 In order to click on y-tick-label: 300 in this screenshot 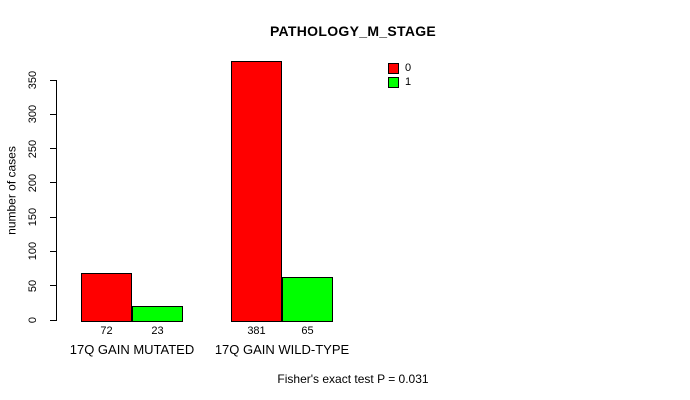, I will do `click(33, 114)`.